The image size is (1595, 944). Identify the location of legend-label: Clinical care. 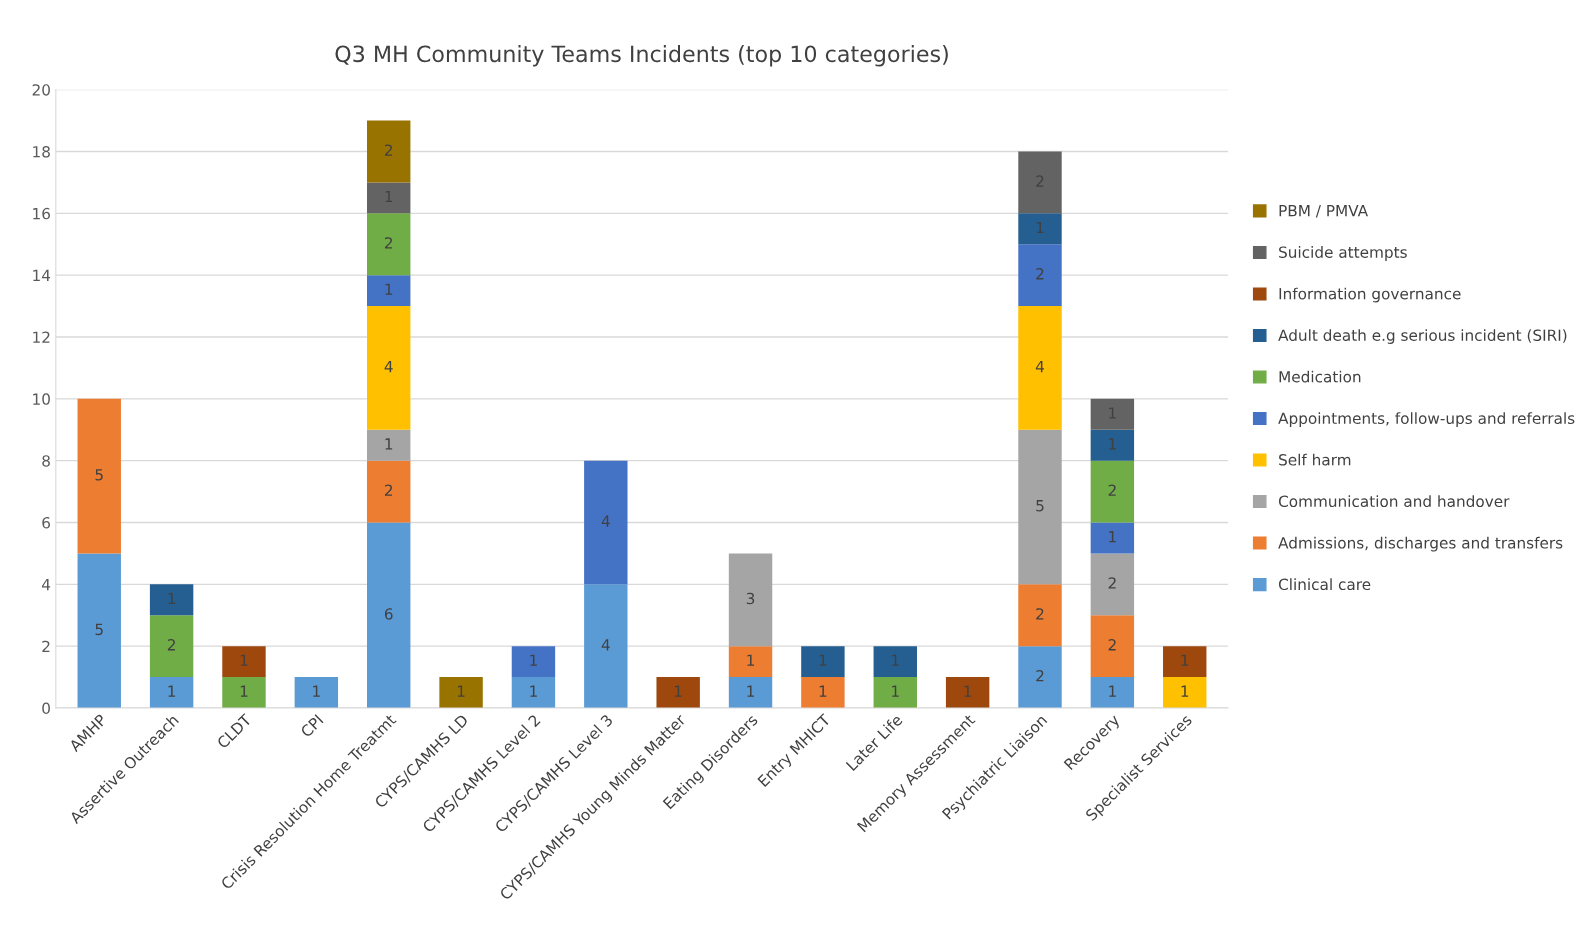
(1324, 584).